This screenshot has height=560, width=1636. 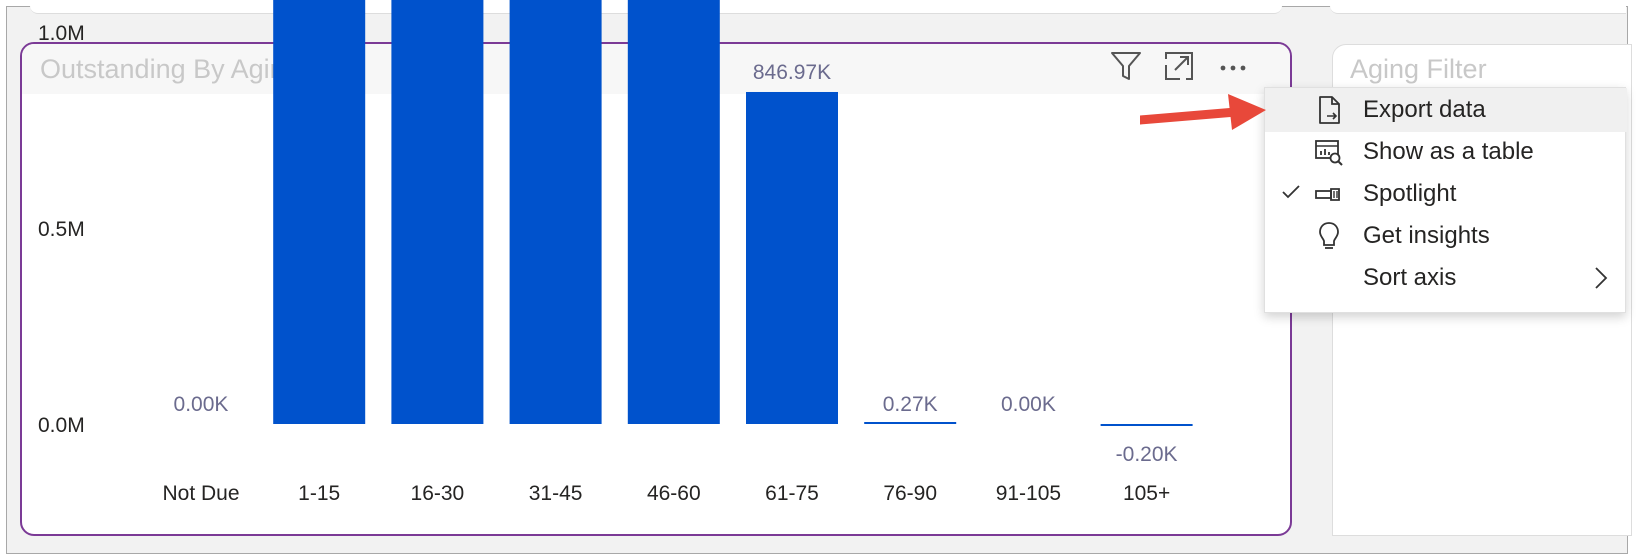 I want to click on x-tick-label: 105+, so click(x=1146, y=493).